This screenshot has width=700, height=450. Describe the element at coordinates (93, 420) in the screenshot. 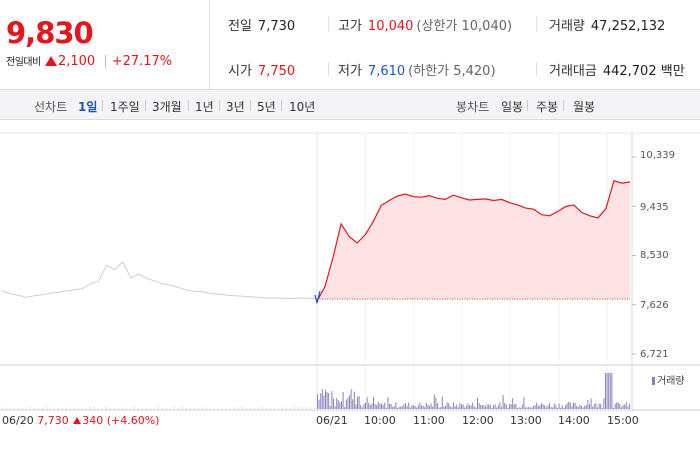

I see `prev-day-change: 340` at that location.